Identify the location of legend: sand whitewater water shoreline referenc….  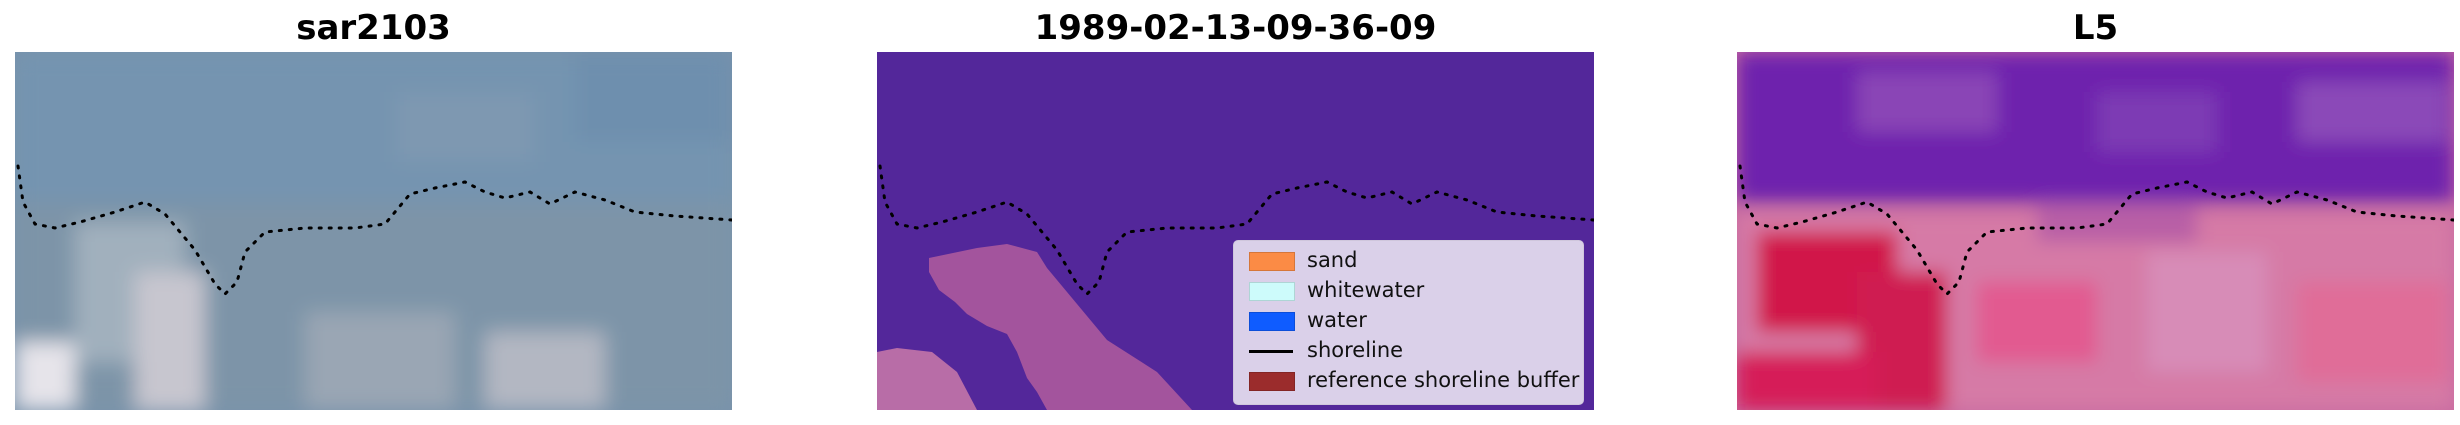
(1408, 322).